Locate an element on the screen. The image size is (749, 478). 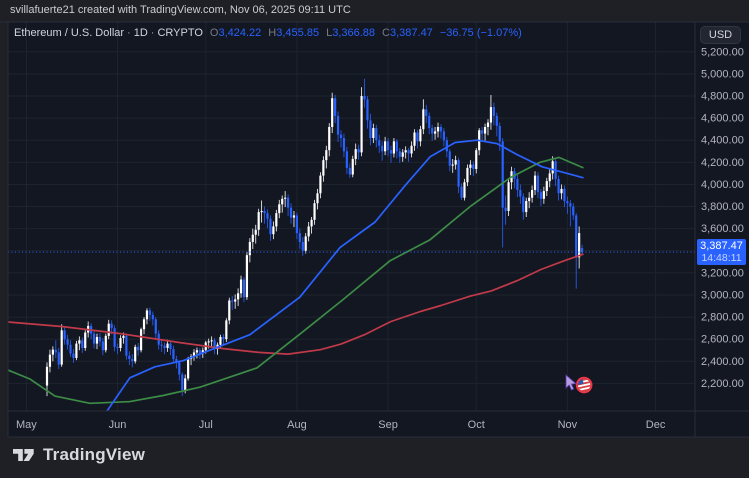
price-tick-label: 5,000.00 is located at coordinates (722, 74).